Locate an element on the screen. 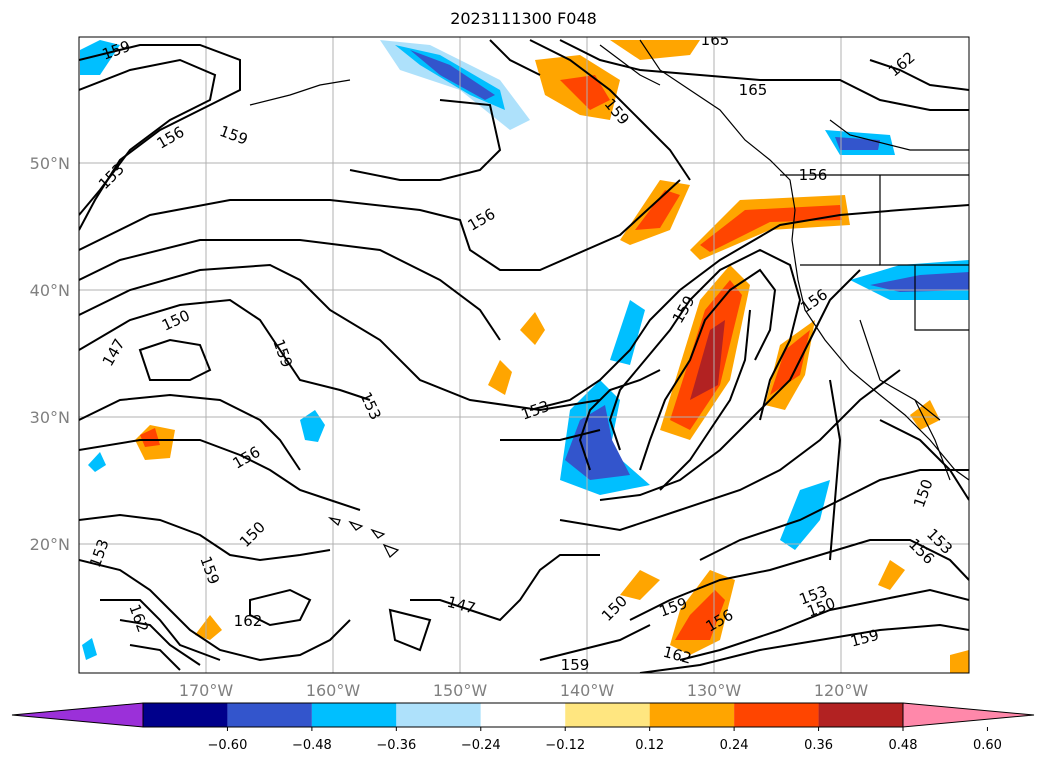 The height and width of the screenshot is (765, 1047). lon-label: 170°W is located at coordinates (206, 690).